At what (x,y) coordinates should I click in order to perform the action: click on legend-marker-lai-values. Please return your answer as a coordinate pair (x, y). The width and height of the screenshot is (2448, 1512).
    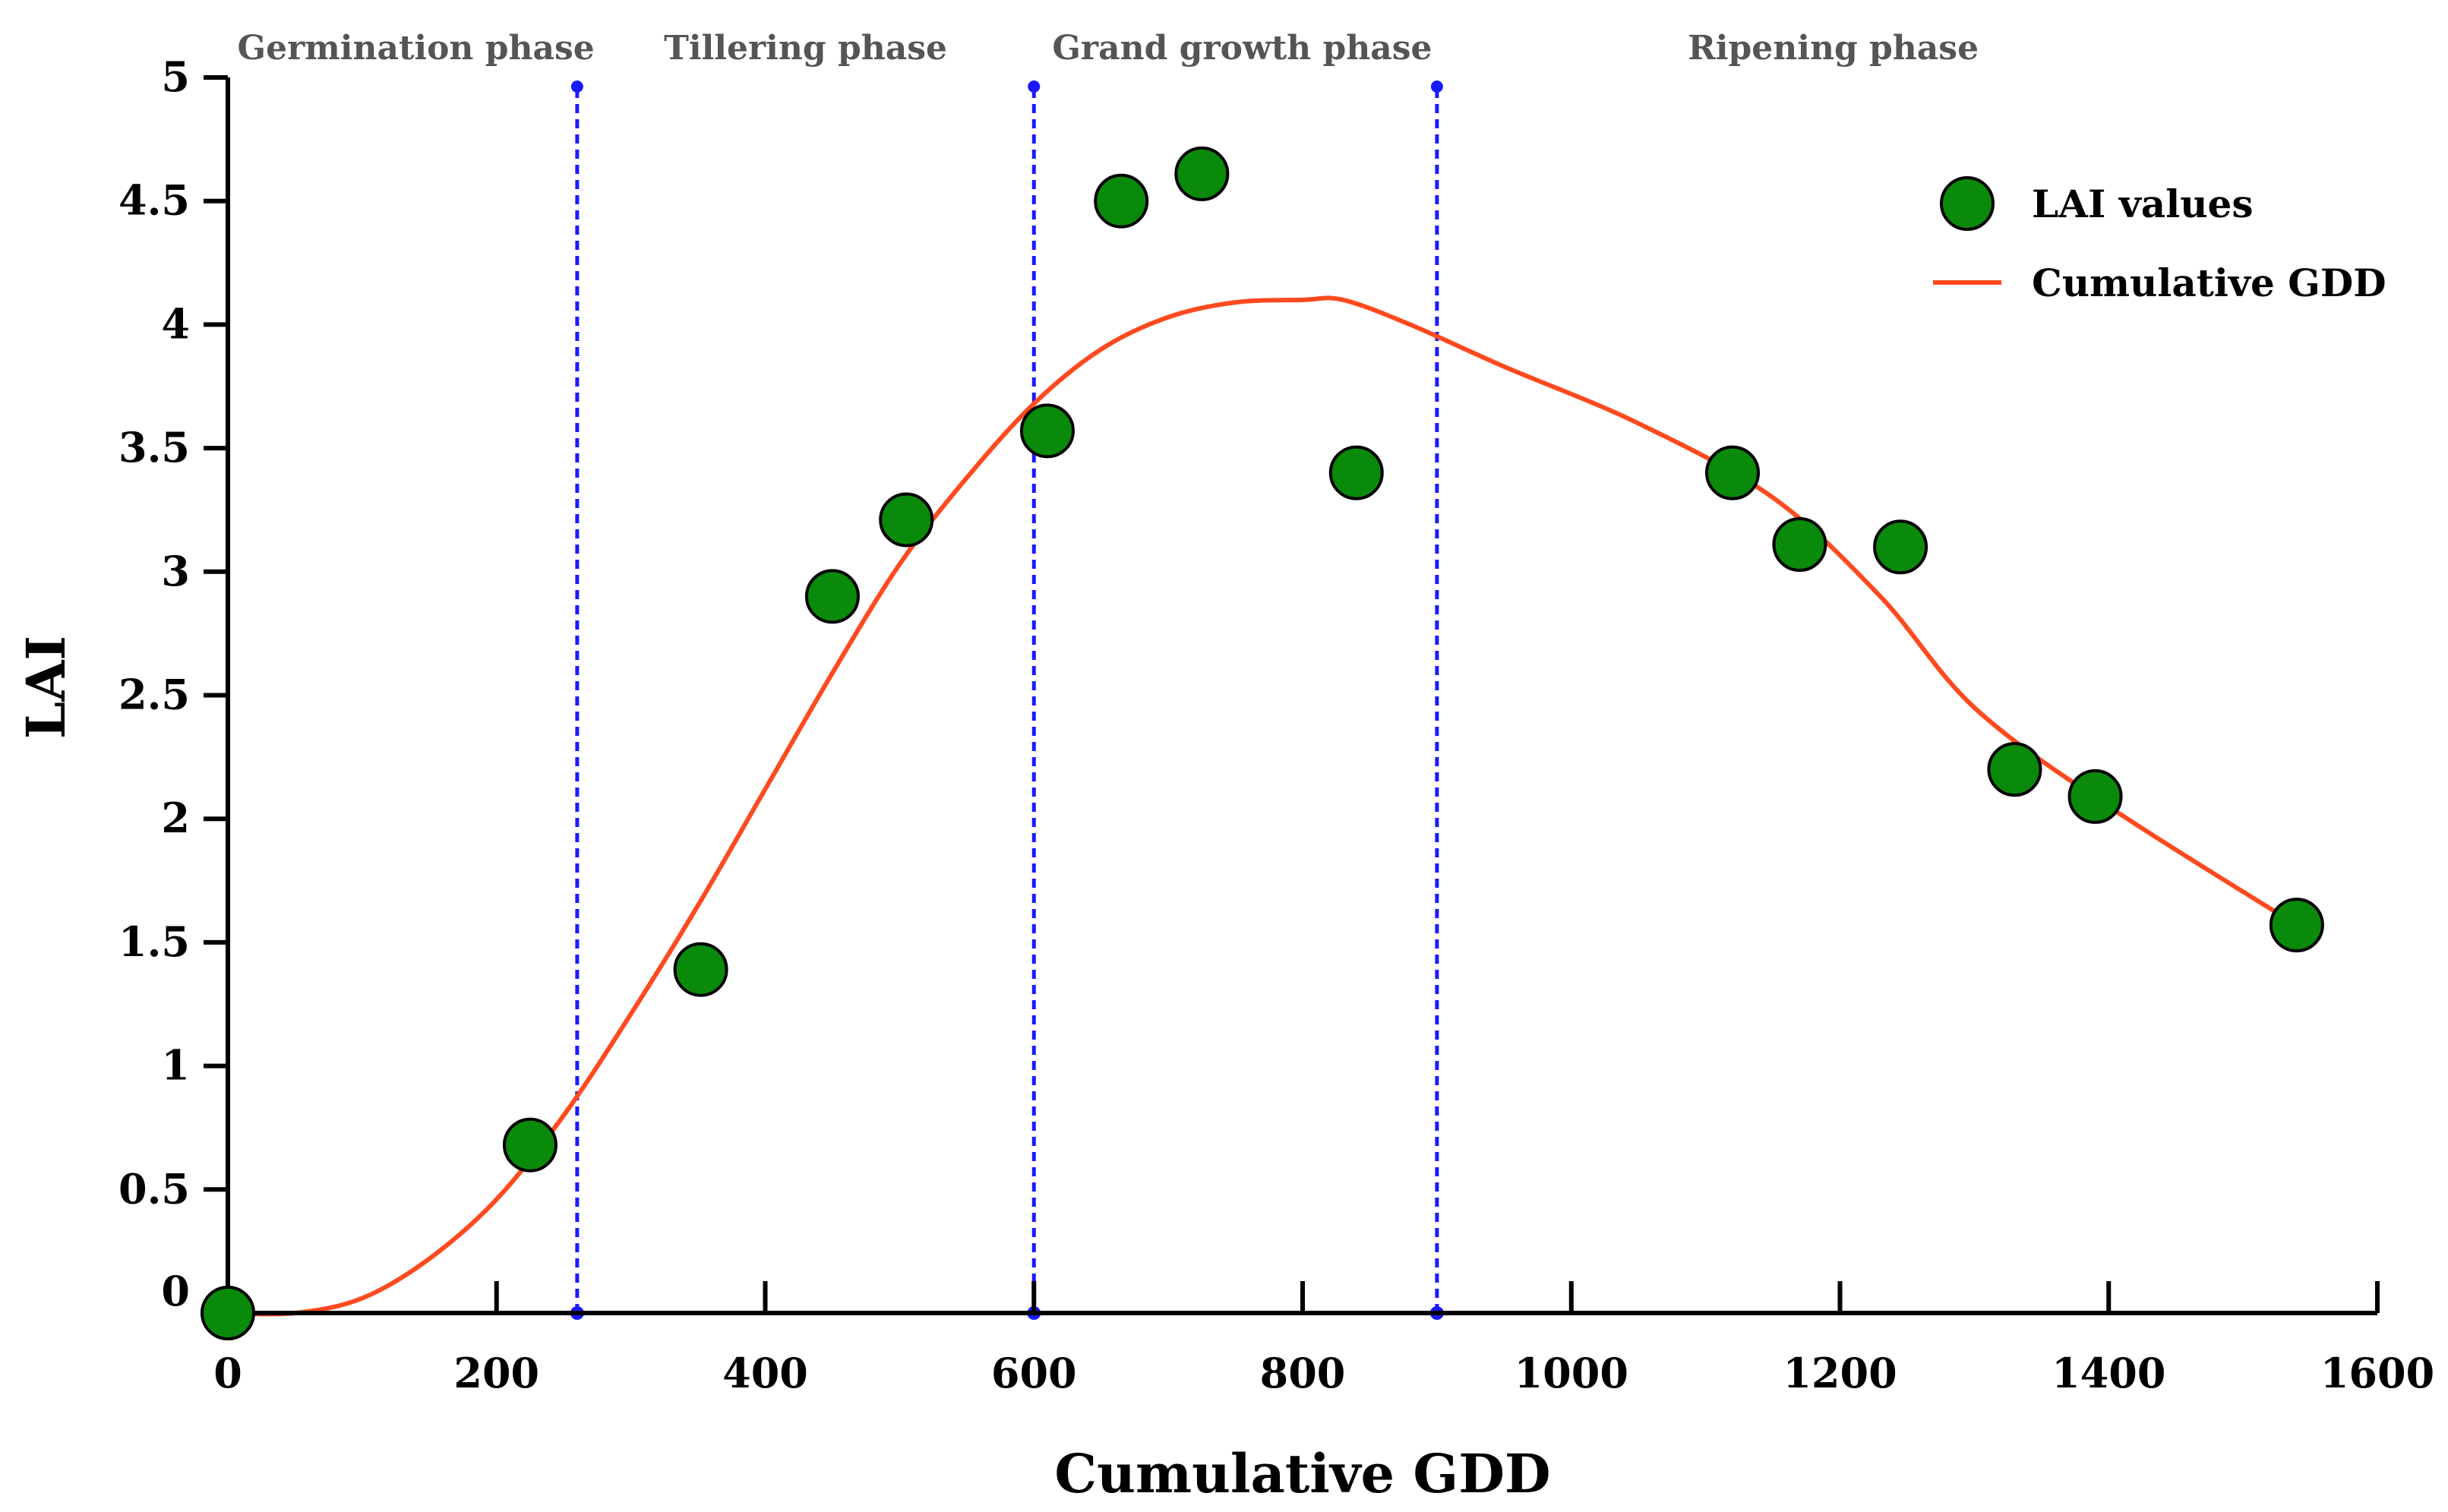
    Looking at the image, I should click on (1967, 203).